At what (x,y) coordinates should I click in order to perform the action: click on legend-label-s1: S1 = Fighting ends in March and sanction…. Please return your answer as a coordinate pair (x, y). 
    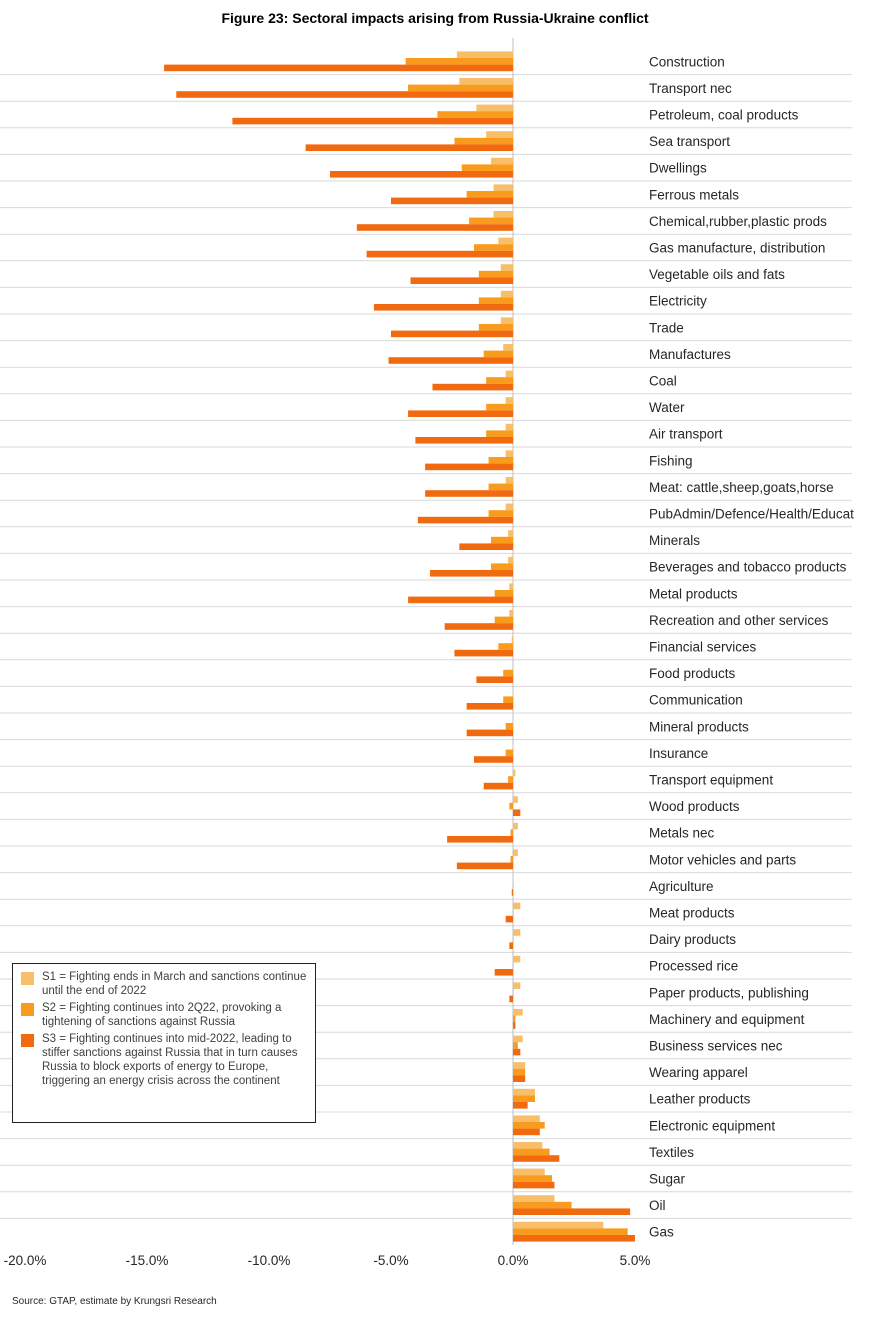
    Looking at the image, I should click on (174, 984).